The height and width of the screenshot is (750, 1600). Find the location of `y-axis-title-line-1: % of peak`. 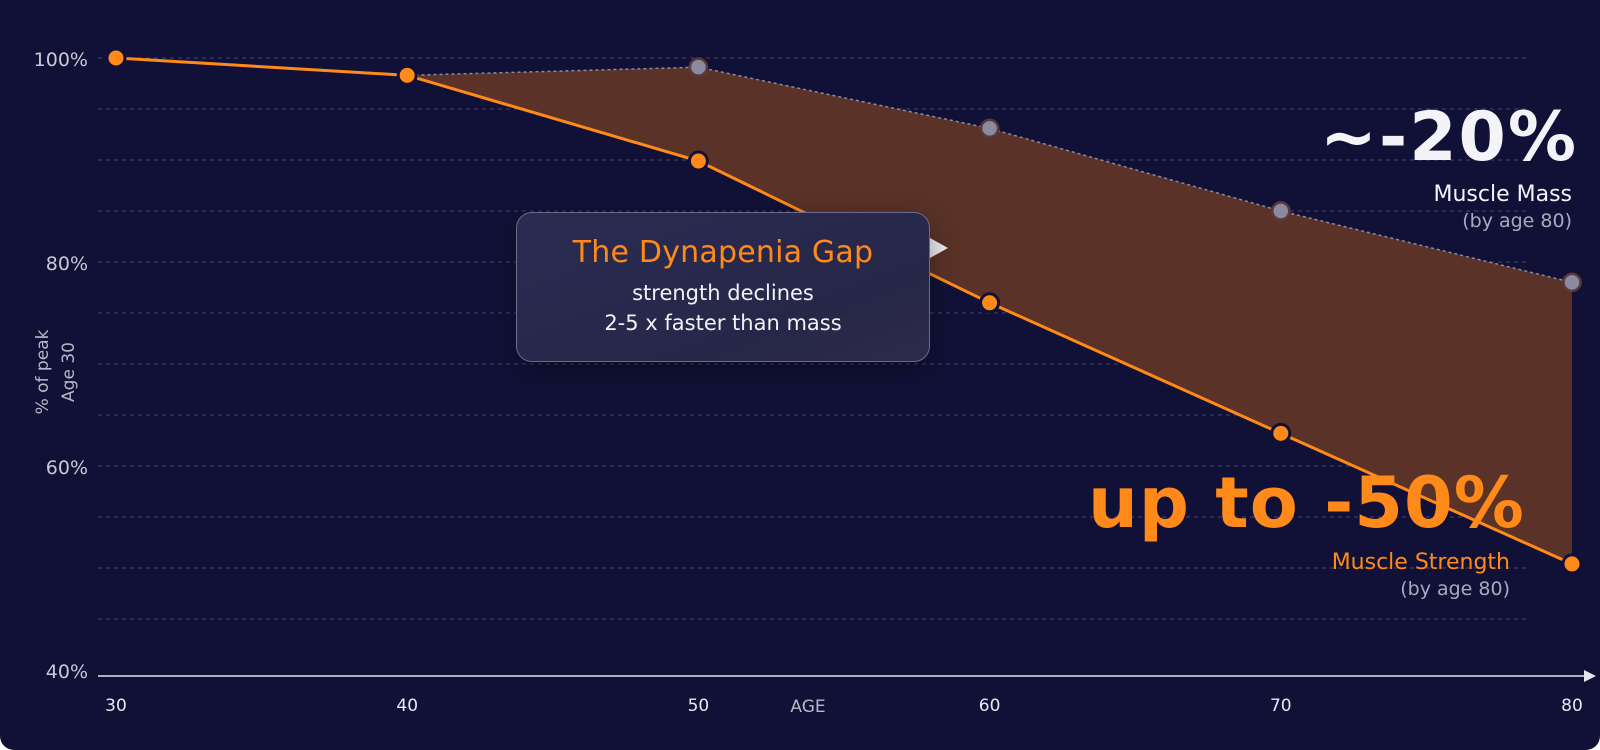

y-axis-title-line-1: % of peak is located at coordinates (43, 371).